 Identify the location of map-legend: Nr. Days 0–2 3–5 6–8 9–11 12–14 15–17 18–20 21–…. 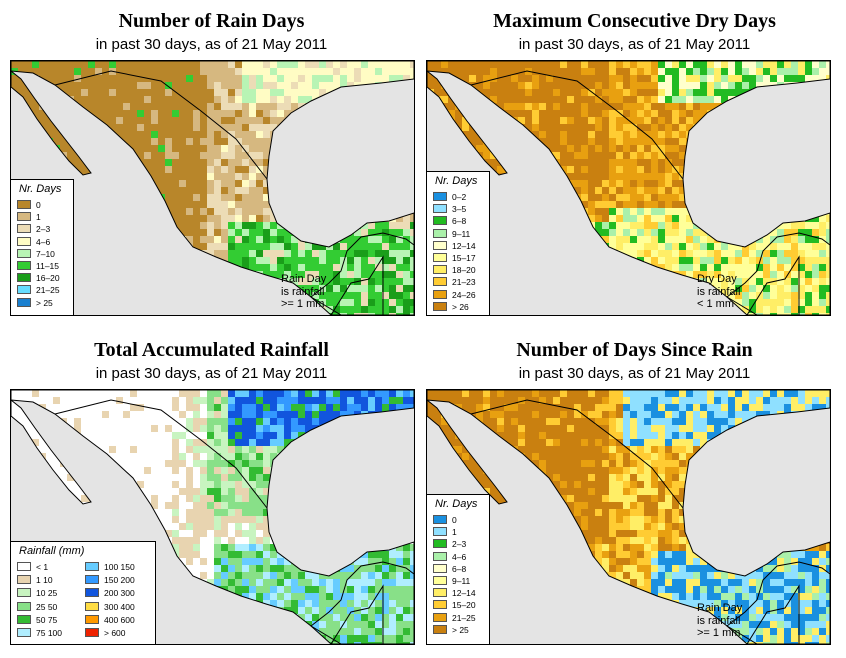
(458, 243).